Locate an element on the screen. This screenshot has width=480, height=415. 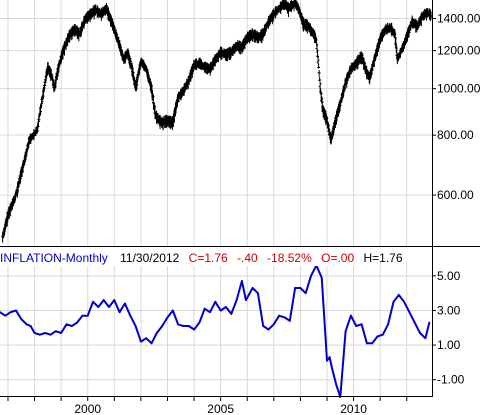
legend-high: H=1.76 is located at coordinates (382, 258).